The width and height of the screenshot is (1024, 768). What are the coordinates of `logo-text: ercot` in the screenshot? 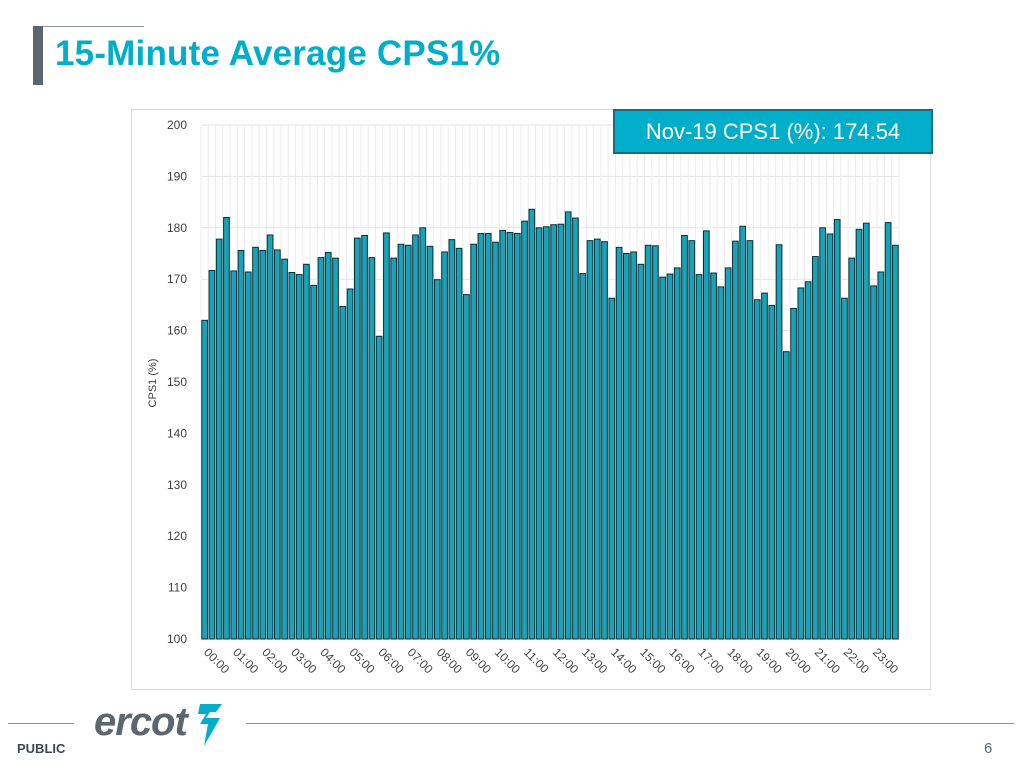 It's located at (141, 722).